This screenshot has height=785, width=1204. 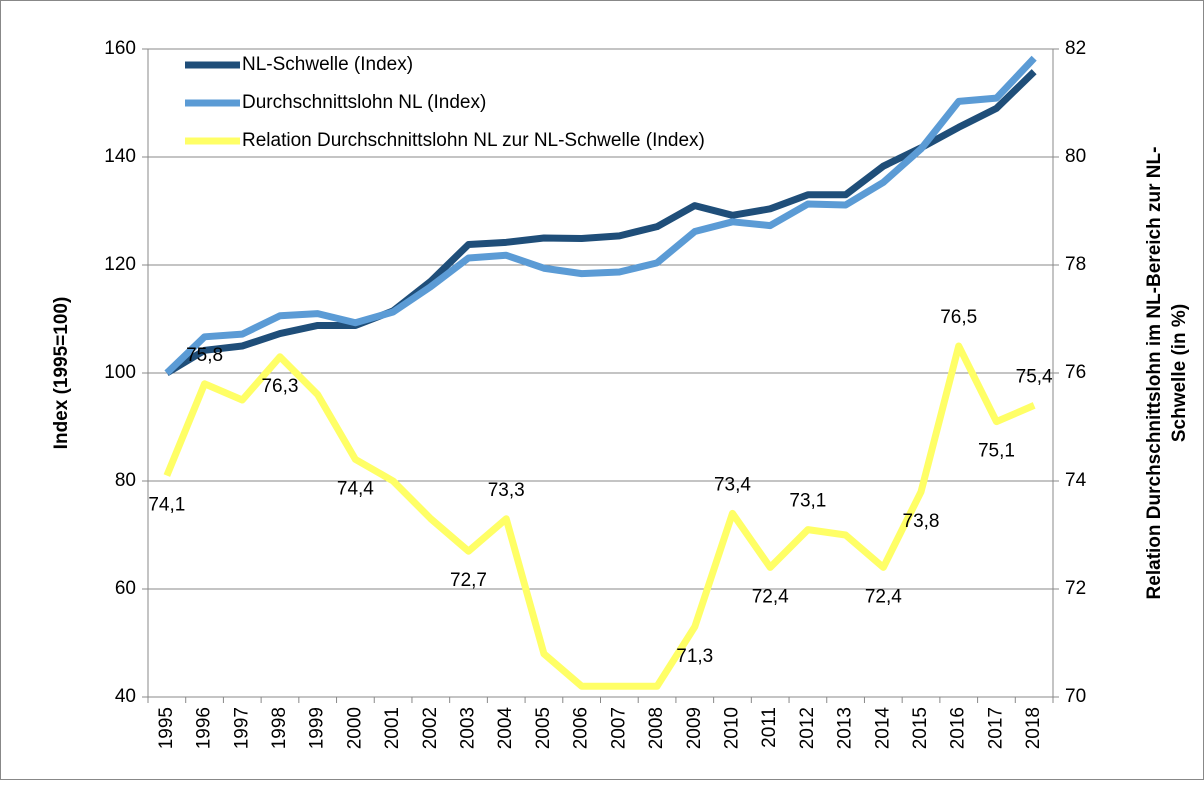 What do you see at coordinates (392, 728) in the screenshot?
I see `x-tick-label: 2001` at bounding box center [392, 728].